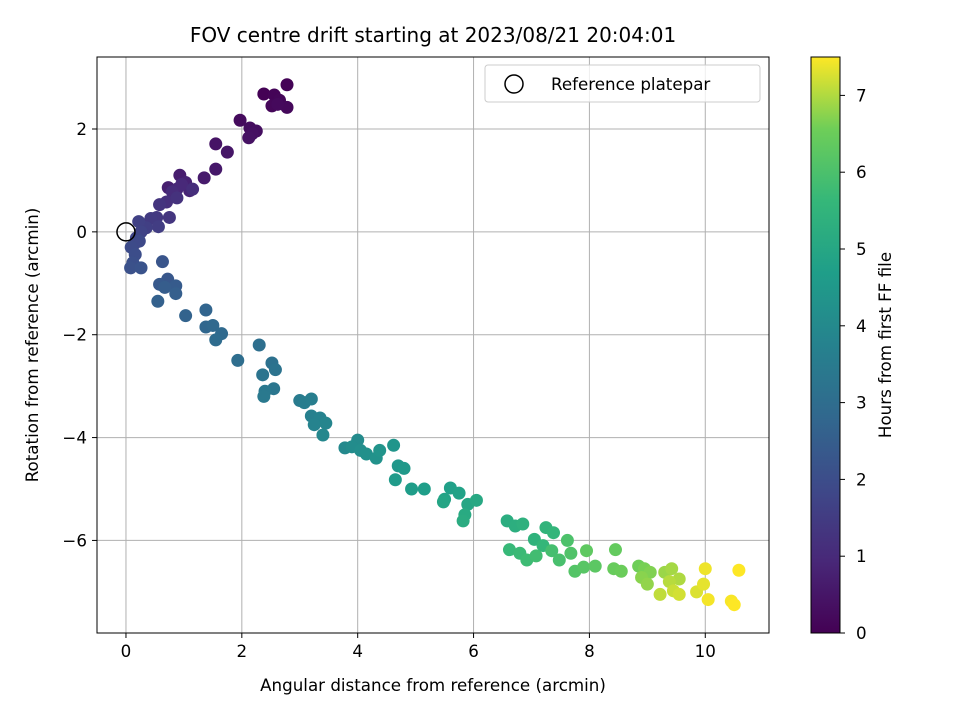 The height and width of the screenshot is (720, 960). What do you see at coordinates (81, 232) in the screenshot?
I see `y-tick-label: 0` at bounding box center [81, 232].